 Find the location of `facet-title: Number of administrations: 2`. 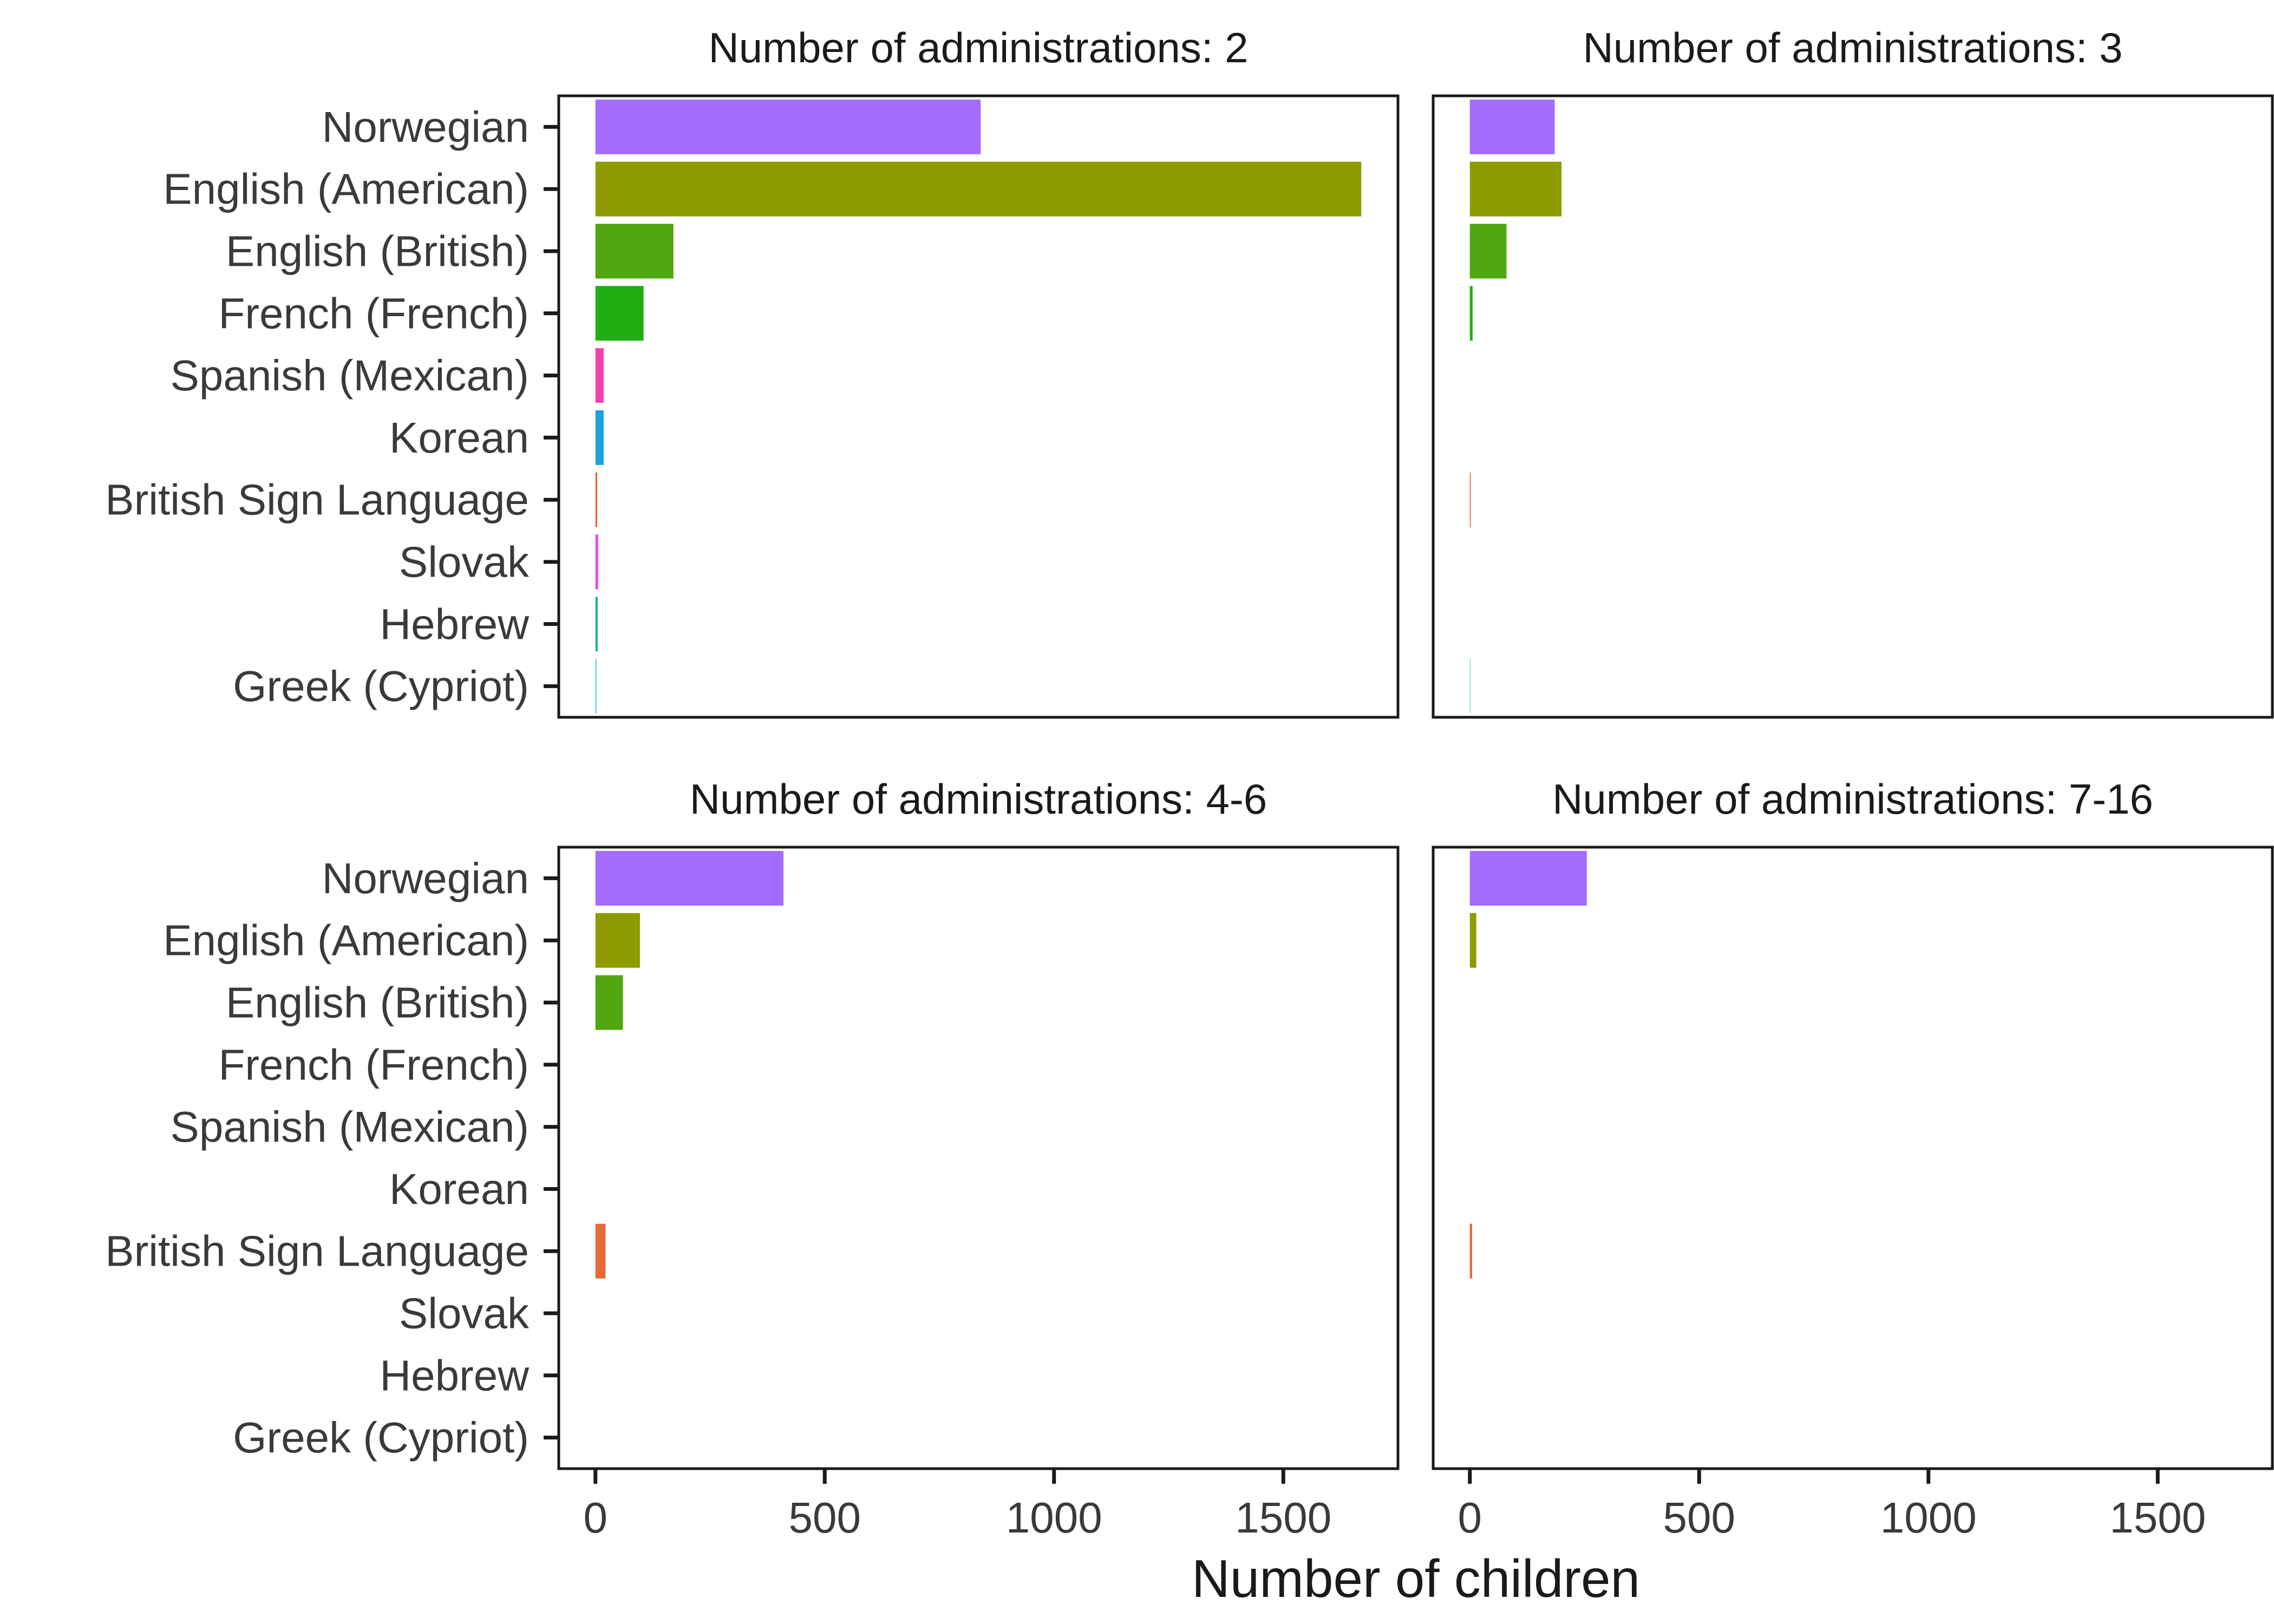

facet-title: Number of administrations: 2 is located at coordinates (978, 47).